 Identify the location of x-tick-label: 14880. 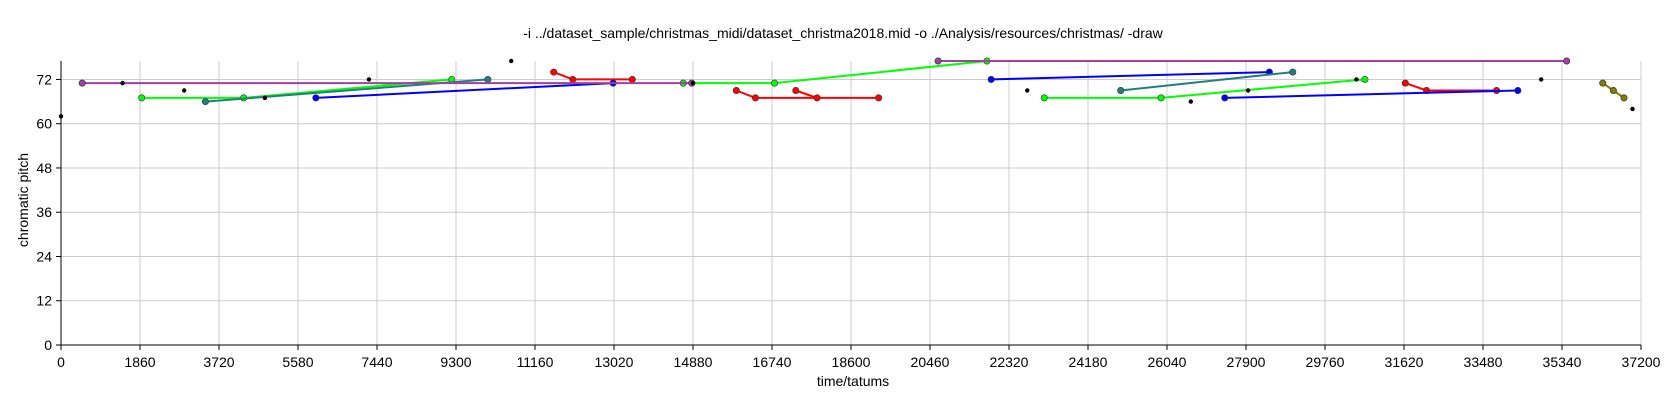
(693, 362).